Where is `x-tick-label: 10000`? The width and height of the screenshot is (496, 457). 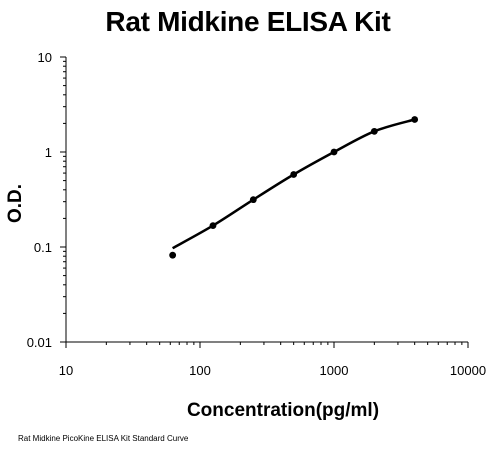
x-tick-label: 10000 is located at coordinates (468, 370).